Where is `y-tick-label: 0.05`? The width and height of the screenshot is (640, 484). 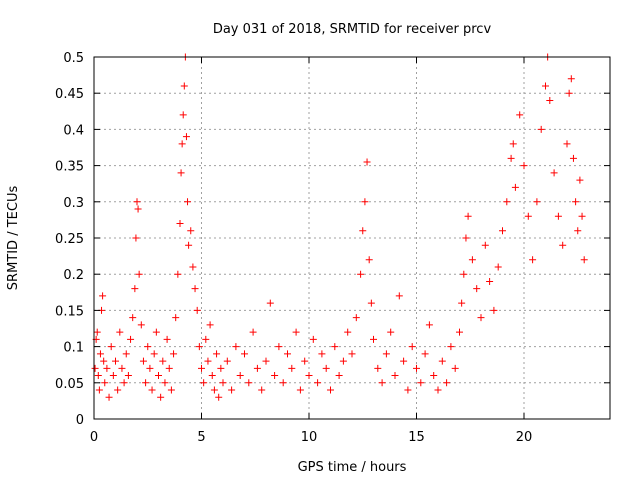
y-tick-label: 0.05 is located at coordinates (69, 384).